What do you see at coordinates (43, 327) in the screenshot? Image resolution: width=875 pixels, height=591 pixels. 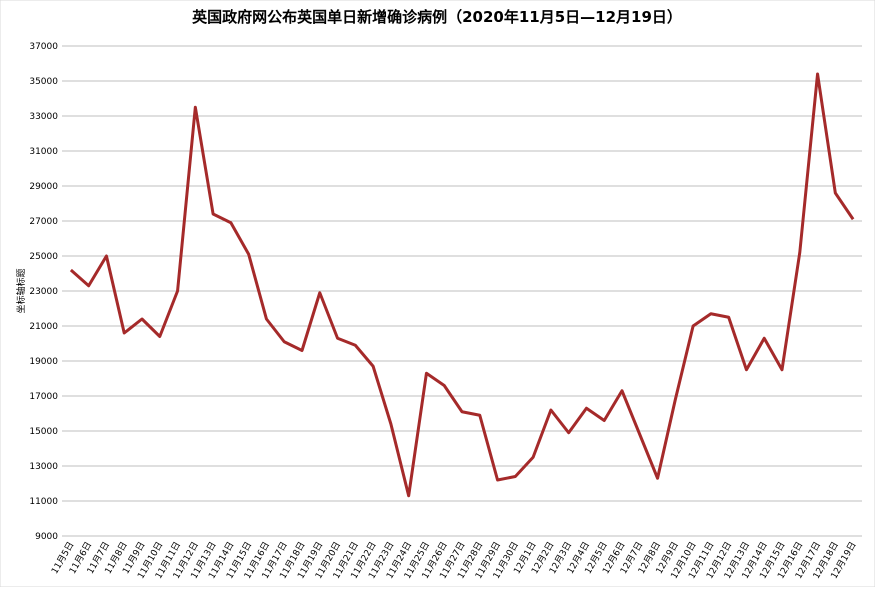 I see `y-tick-label: 21000` at bounding box center [43, 327].